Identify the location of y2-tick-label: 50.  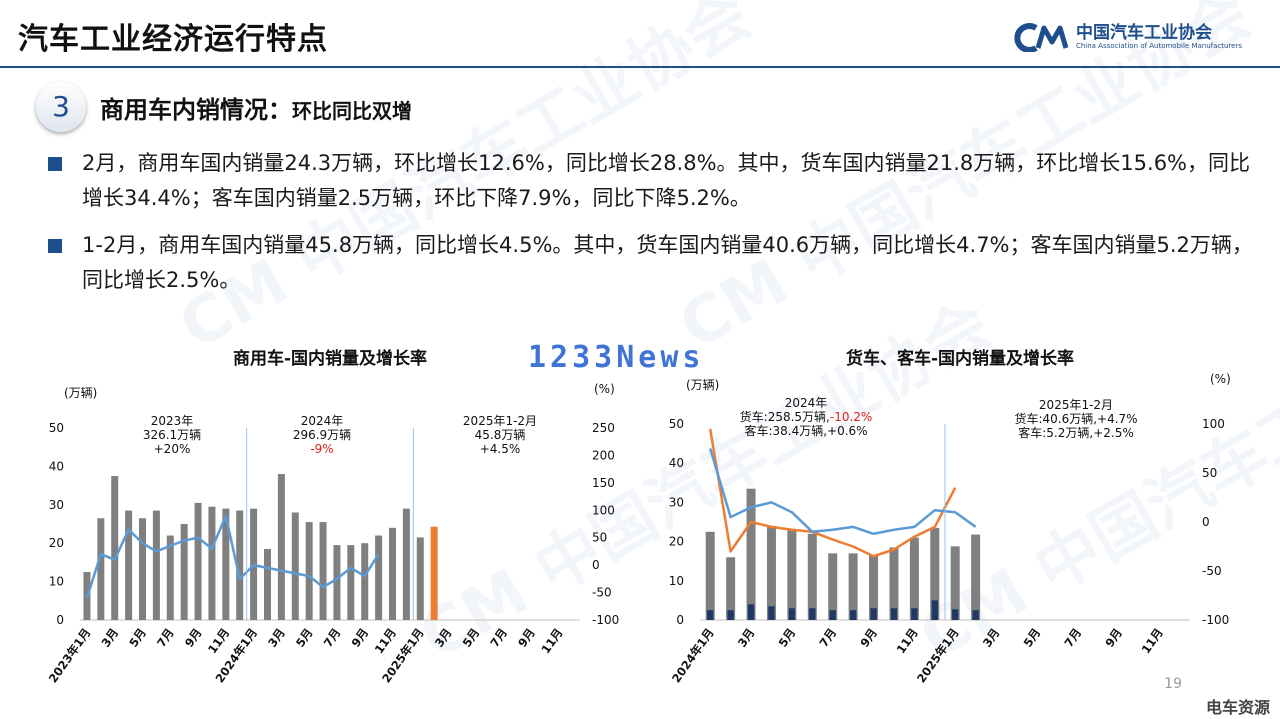
(599, 538).